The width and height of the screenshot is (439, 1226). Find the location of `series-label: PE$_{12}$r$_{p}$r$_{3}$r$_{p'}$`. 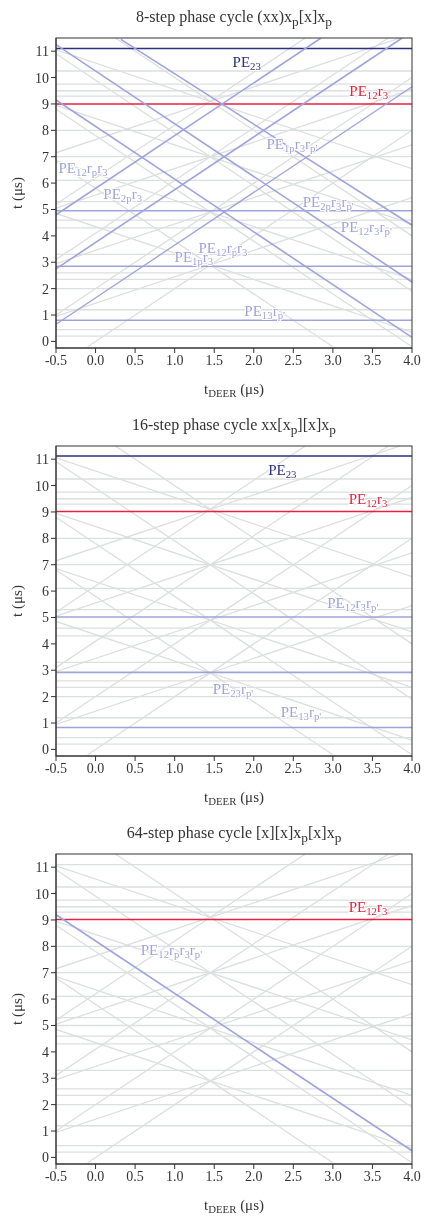

series-label: PE$_{12}$r$_{p}$r$_{3}$r$_{p'}$ is located at coordinates (171, 951).